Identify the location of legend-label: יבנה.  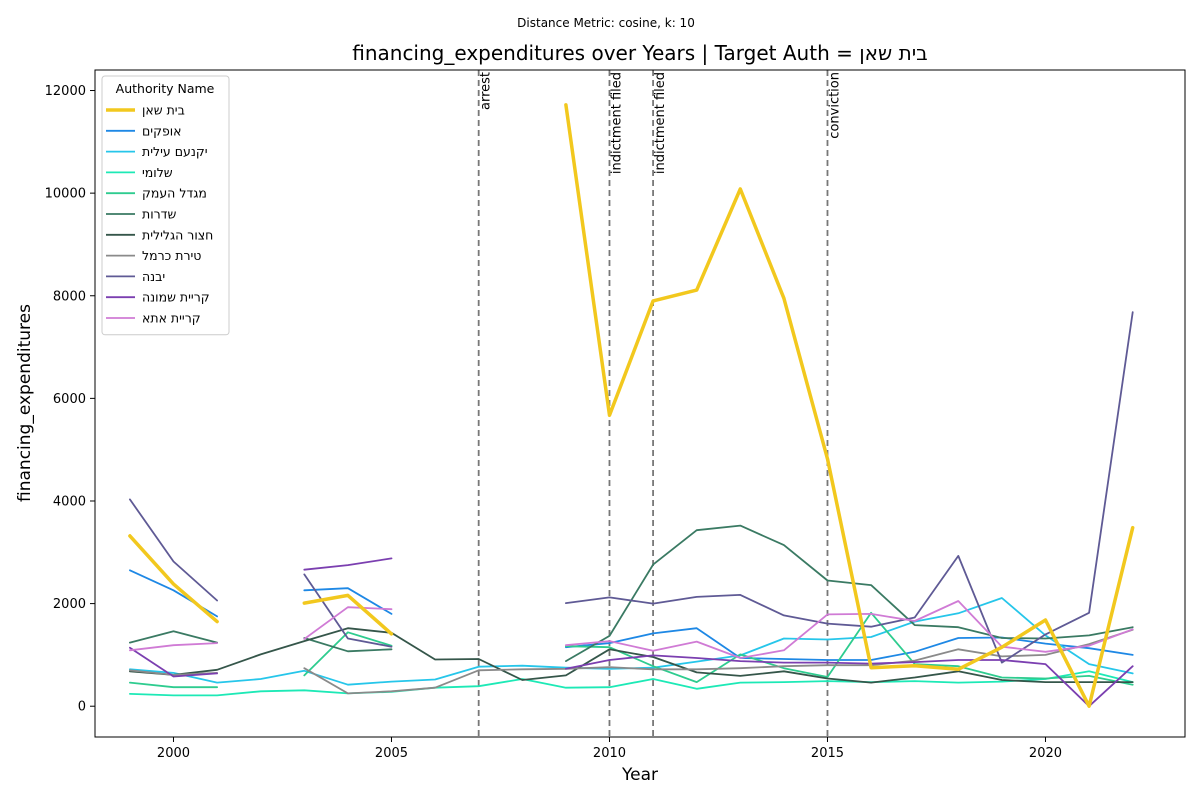
(153, 276).